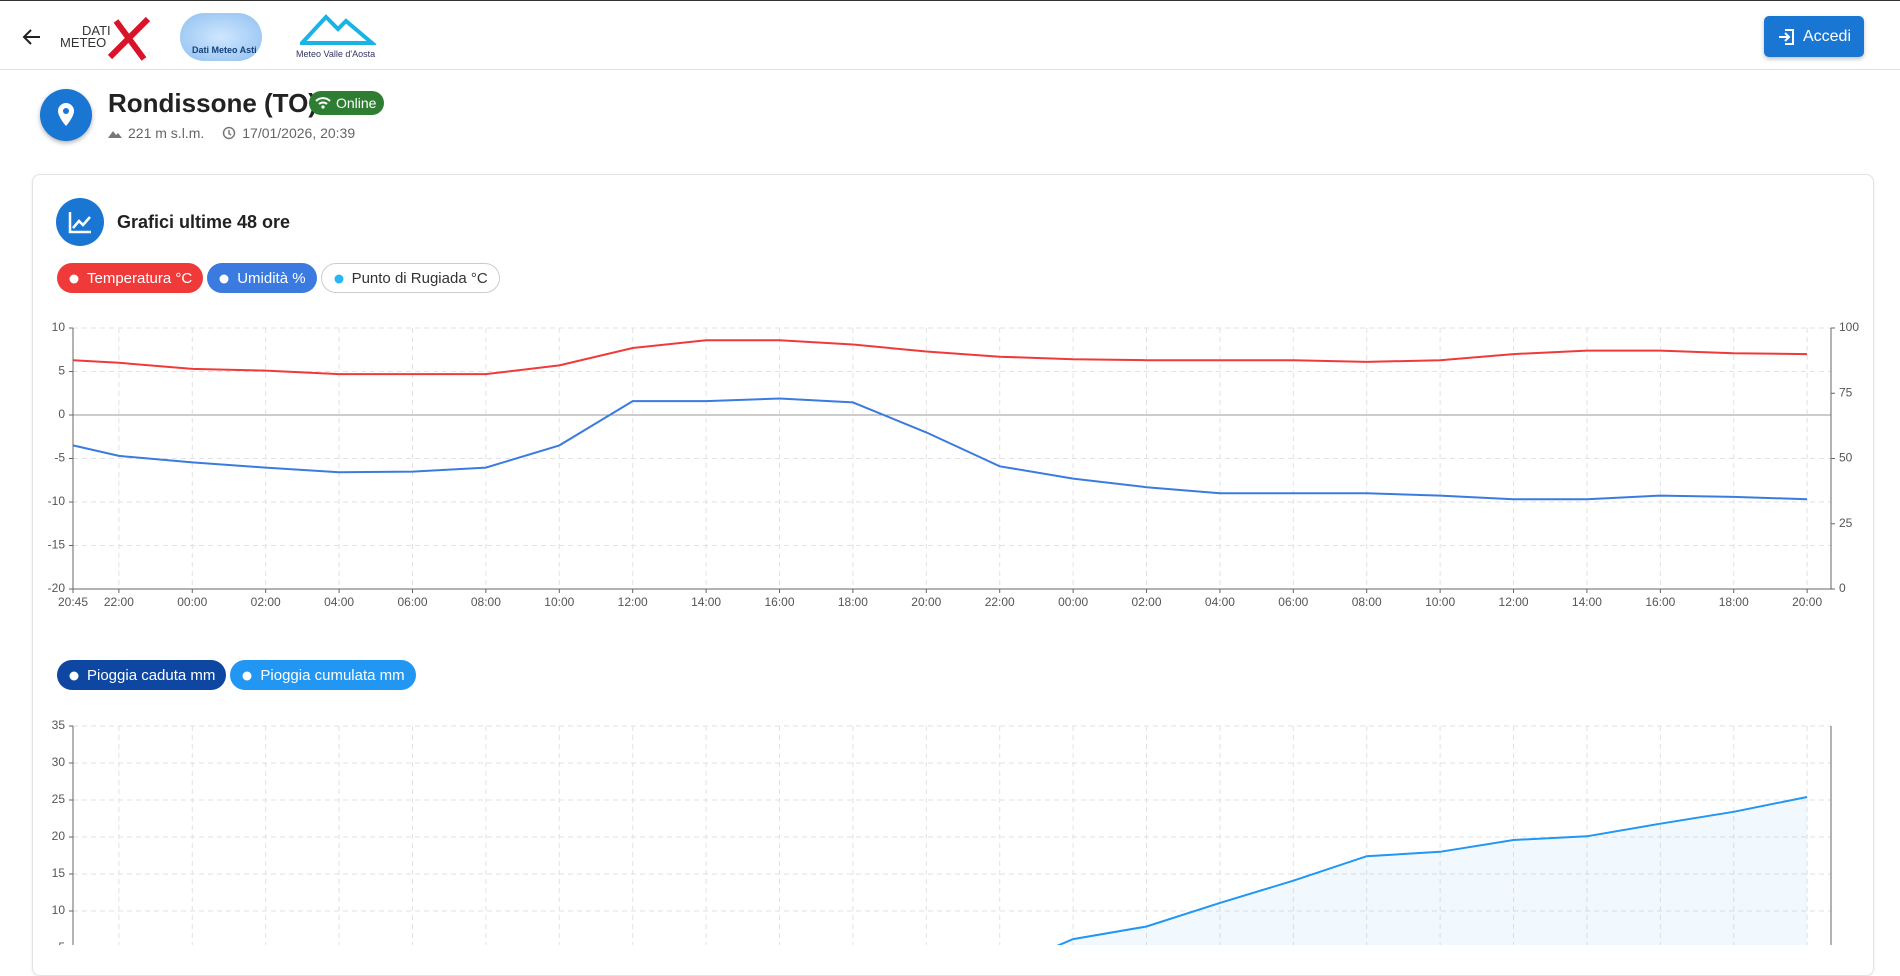 The height and width of the screenshot is (976, 1900). What do you see at coordinates (57, 501) in the screenshot?
I see `y-tick-label: -10` at bounding box center [57, 501].